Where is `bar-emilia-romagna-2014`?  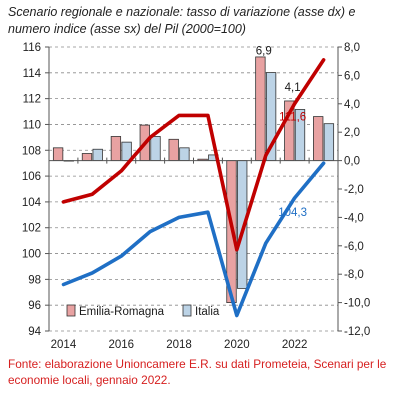 bar-emilia-romagna-2014 is located at coordinates (58, 154).